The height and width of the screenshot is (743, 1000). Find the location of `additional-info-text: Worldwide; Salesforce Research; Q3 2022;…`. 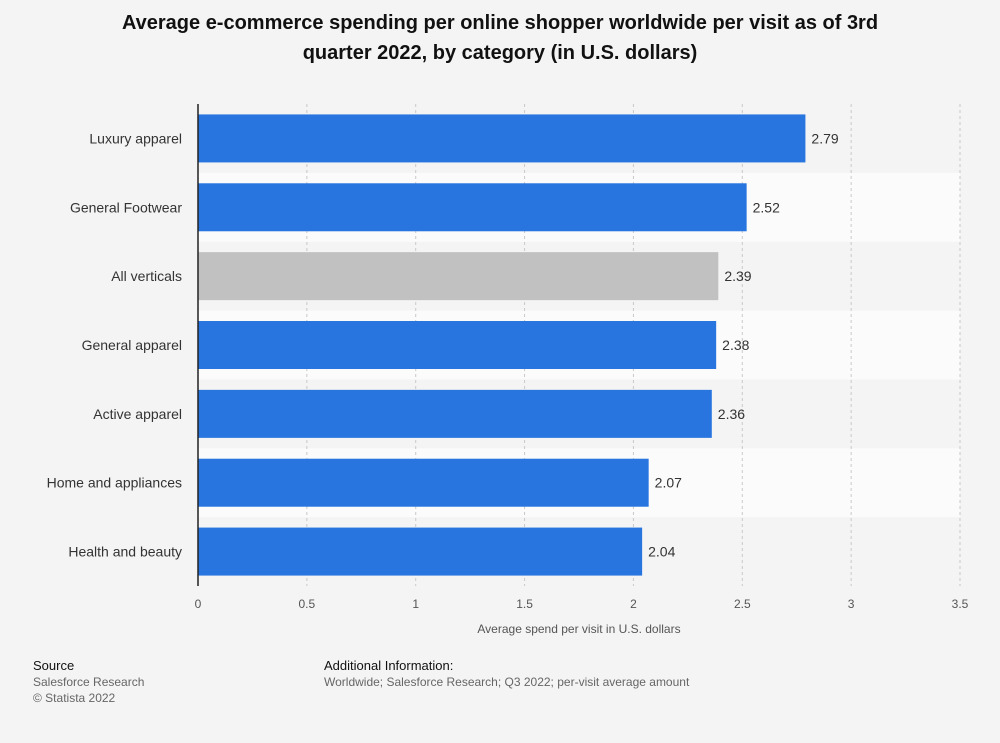

additional-info-text: Worldwide; Salesforce Research; Q3 2022;… is located at coordinates (507, 682).